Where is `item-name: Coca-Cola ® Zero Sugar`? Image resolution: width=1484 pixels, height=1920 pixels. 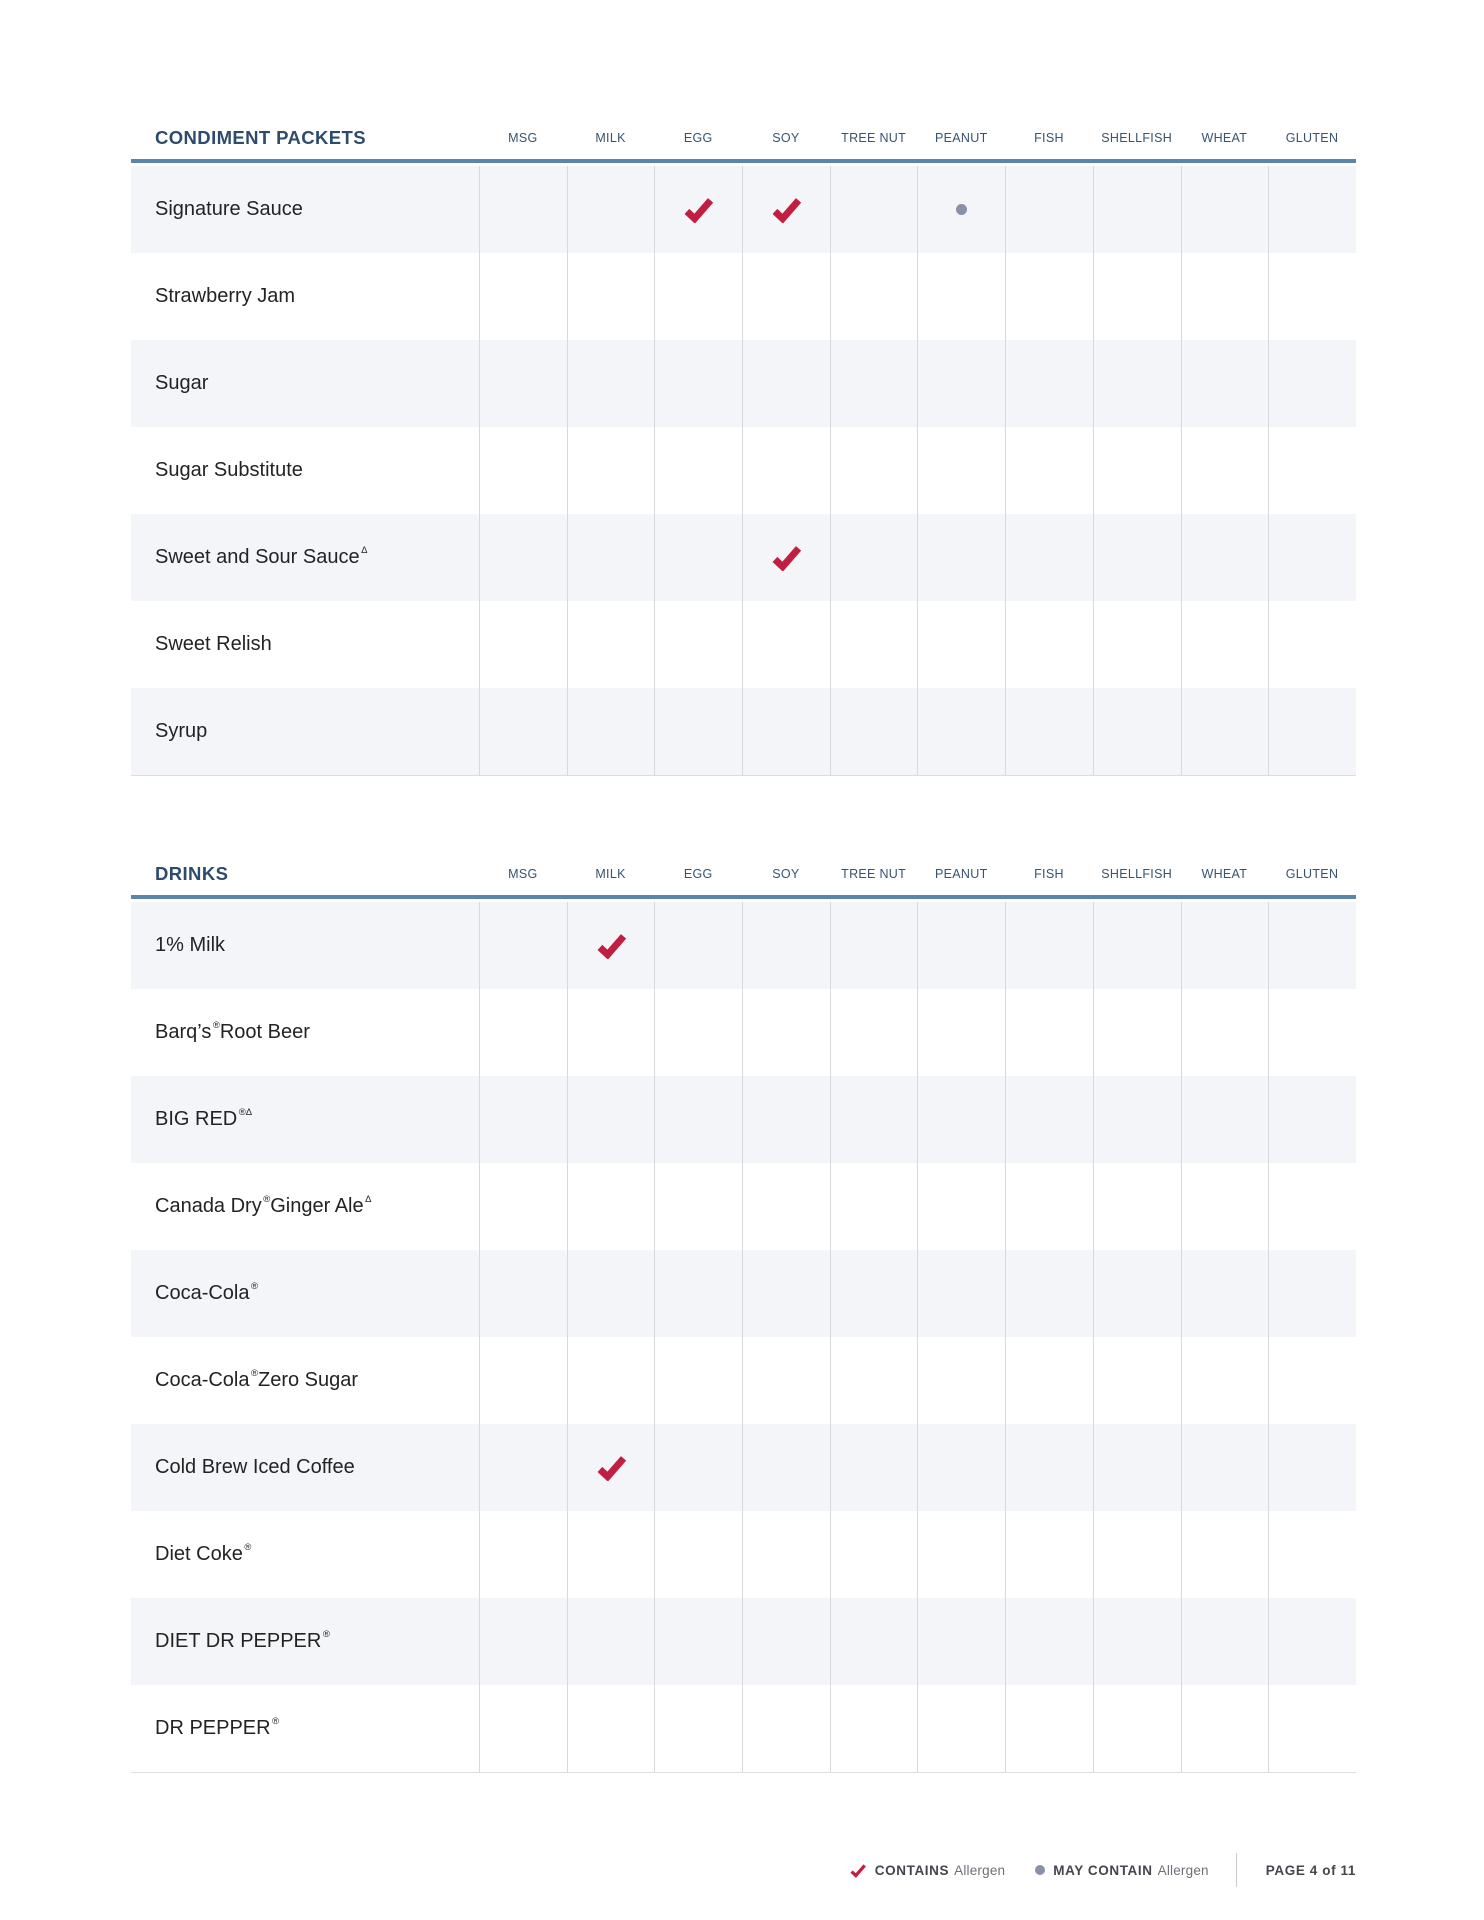 item-name: Coca-Cola ® Zero Sugar is located at coordinates (305, 1380).